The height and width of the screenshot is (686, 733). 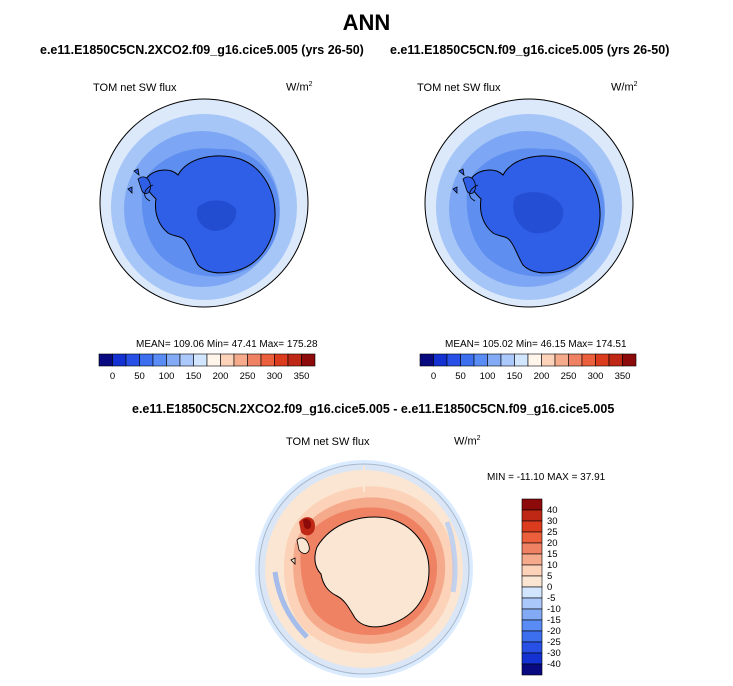 I want to click on panel2-variable-label: TOM net SW flux, so click(x=459, y=88).